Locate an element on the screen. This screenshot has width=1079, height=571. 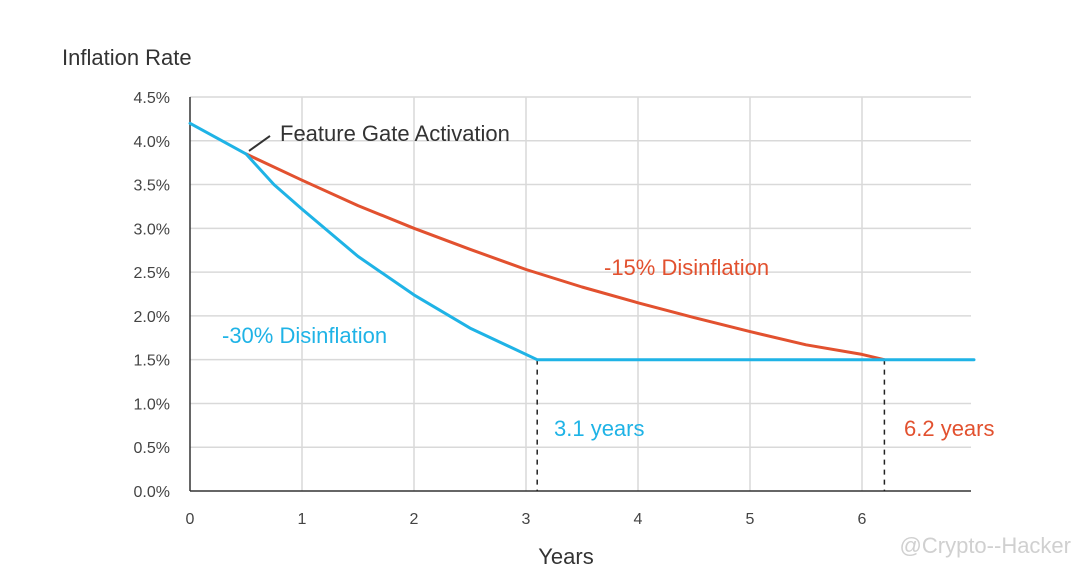
watermark: @Crypto--Hacker is located at coordinates (985, 545).